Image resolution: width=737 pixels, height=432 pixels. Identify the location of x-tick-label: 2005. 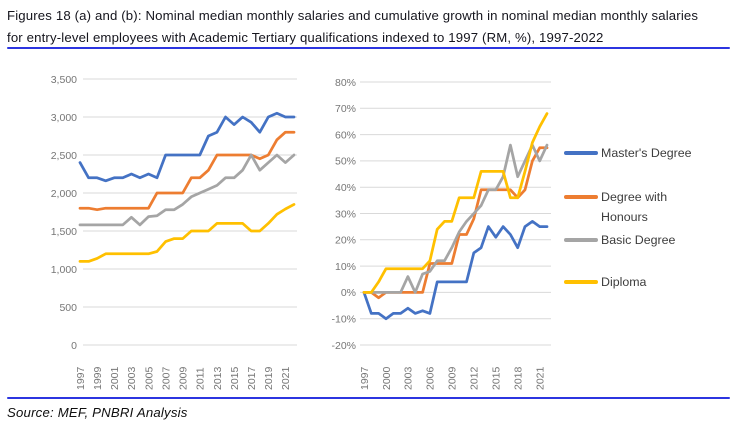
(149, 378).